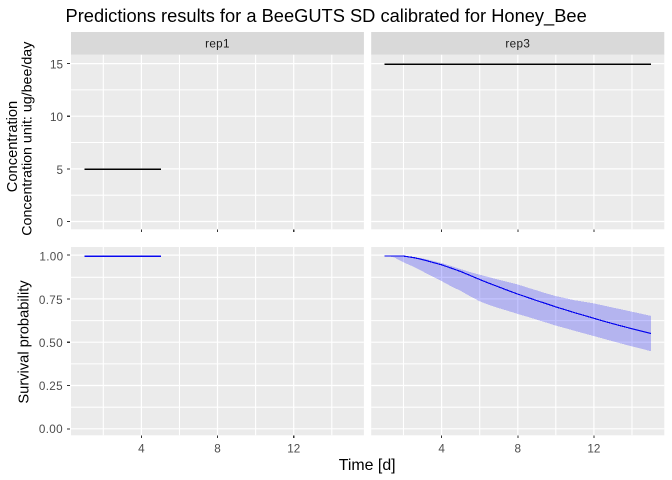 This screenshot has height=480, width=672. What do you see at coordinates (28, 138) in the screenshot?
I see `svg-text: Concentration unit: ug/bee/day` at bounding box center [28, 138].